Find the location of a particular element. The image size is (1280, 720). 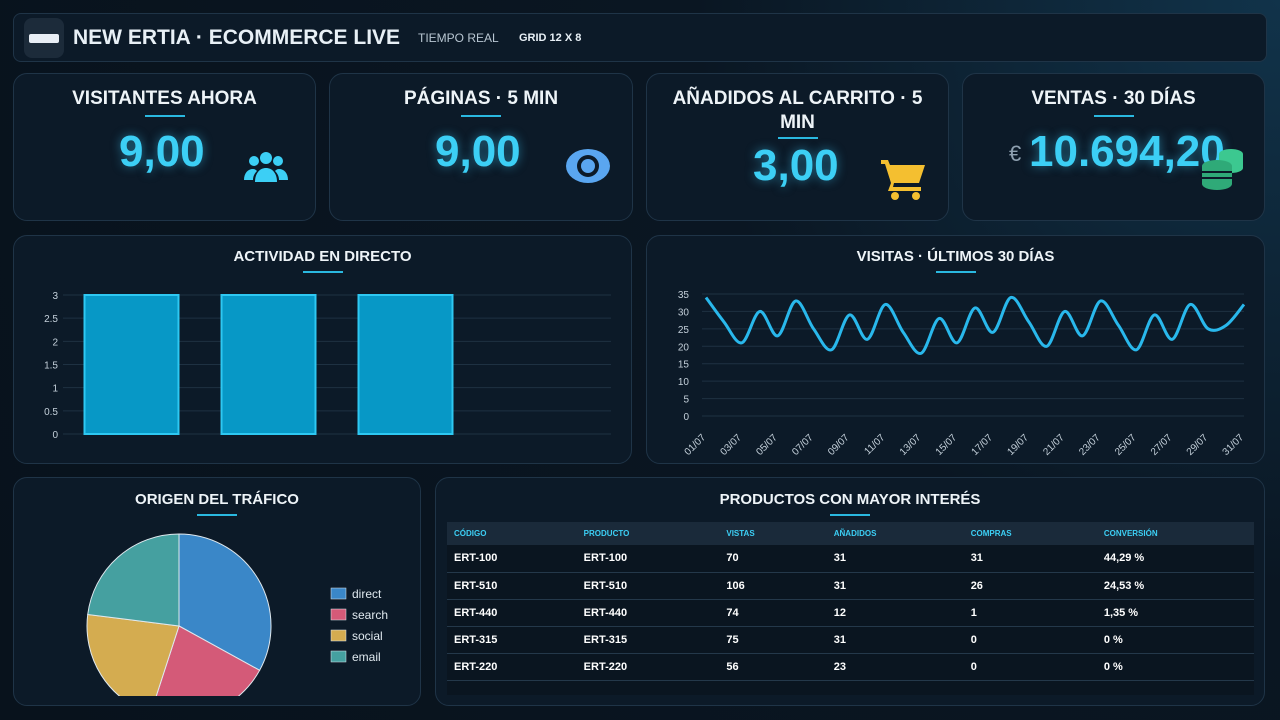

x-tick-label: 23/07 is located at coordinates (1090, 445).